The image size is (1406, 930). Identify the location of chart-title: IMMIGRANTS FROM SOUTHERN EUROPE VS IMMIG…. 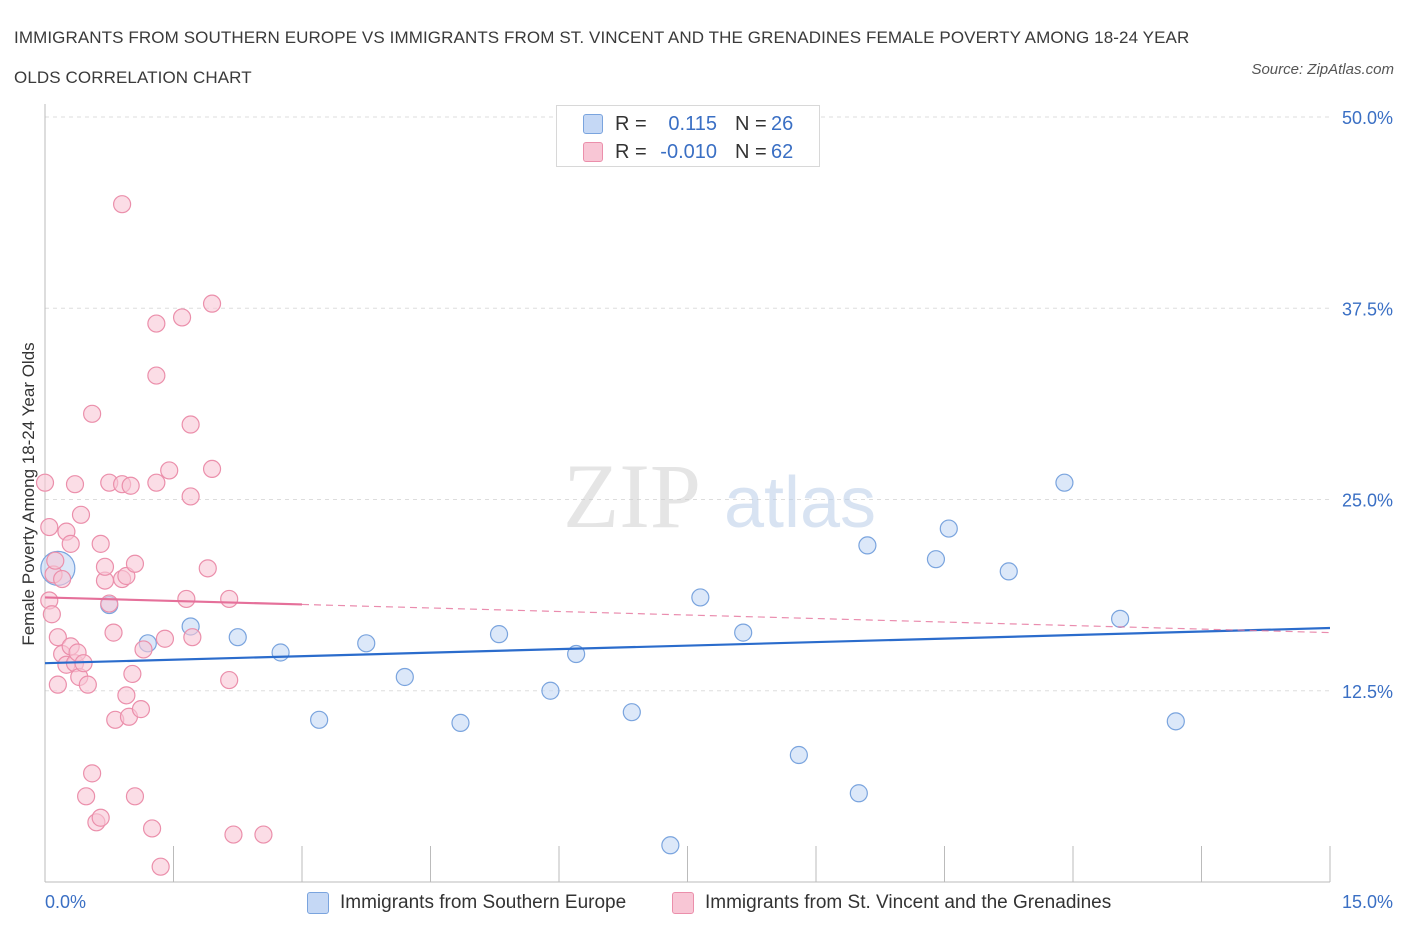
(602, 57).